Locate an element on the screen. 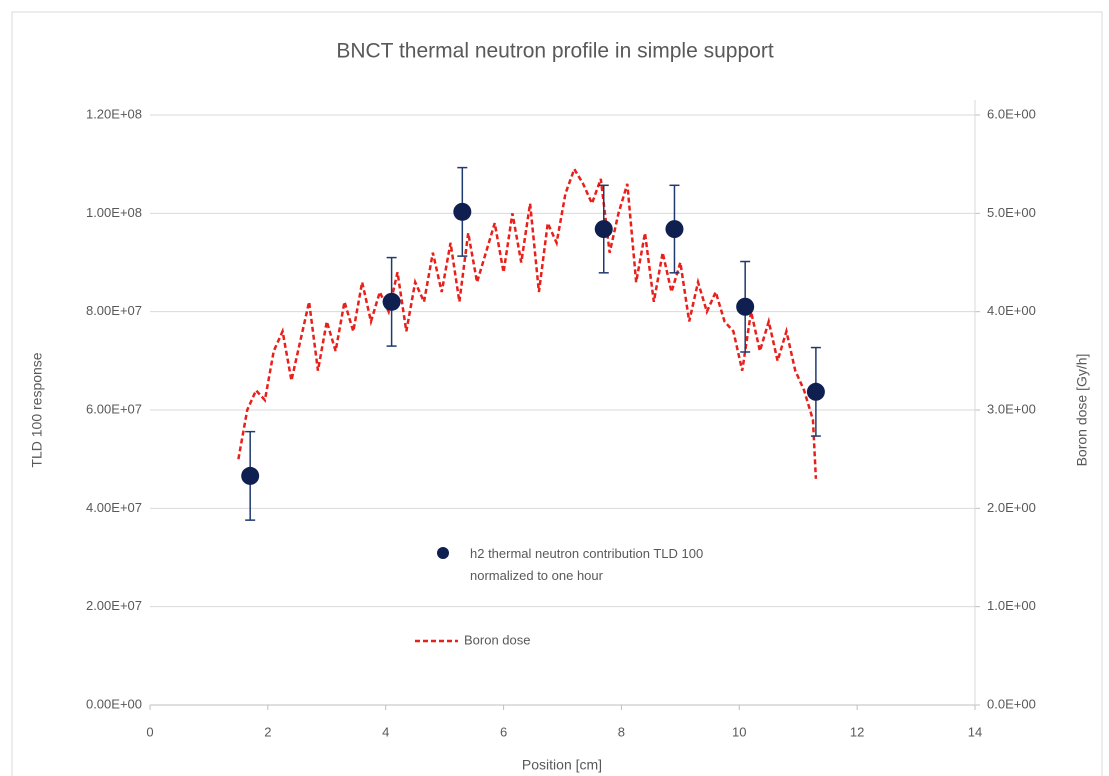 The width and height of the screenshot is (1109, 776). y2-tick-label: 4.0E+00 is located at coordinates (1011, 310).